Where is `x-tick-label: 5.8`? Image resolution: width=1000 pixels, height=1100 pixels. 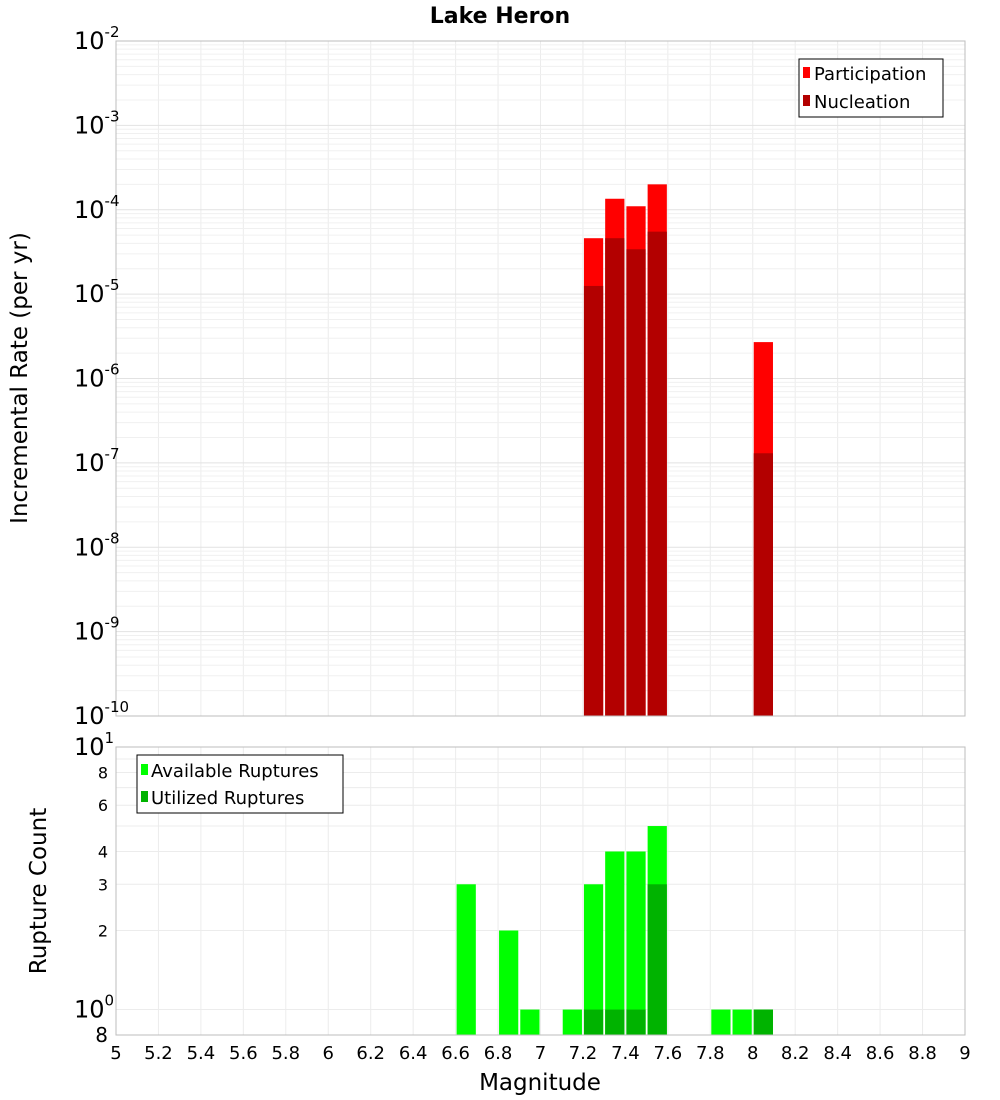
x-tick-label: 5.8 is located at coordinates (285, 1053).